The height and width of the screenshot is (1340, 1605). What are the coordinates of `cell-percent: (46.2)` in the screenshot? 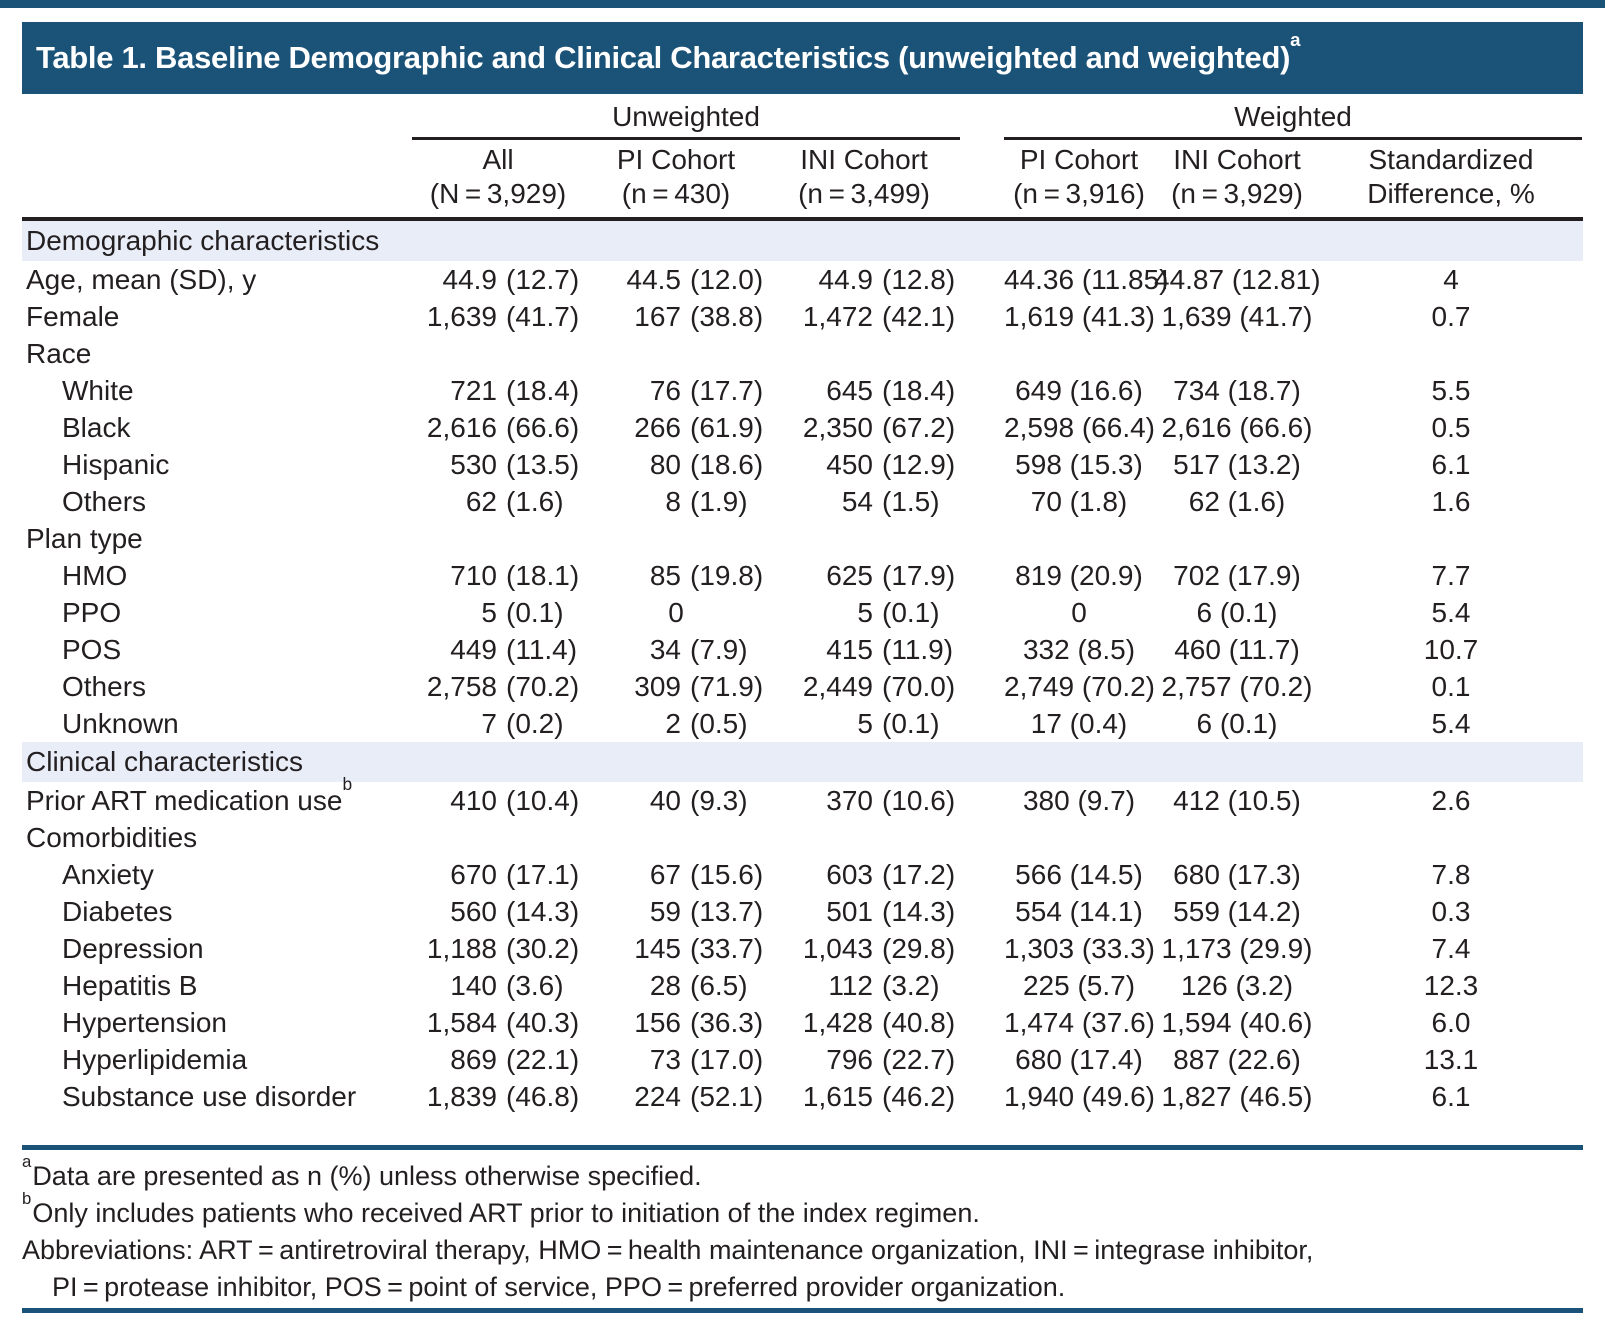 It's located at (919, 1096).